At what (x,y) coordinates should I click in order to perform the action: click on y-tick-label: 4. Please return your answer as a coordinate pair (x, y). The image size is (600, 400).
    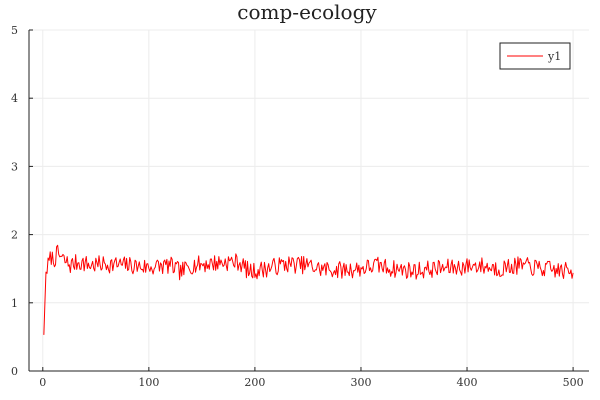
    Looking at the image, I should click on (14, 98).